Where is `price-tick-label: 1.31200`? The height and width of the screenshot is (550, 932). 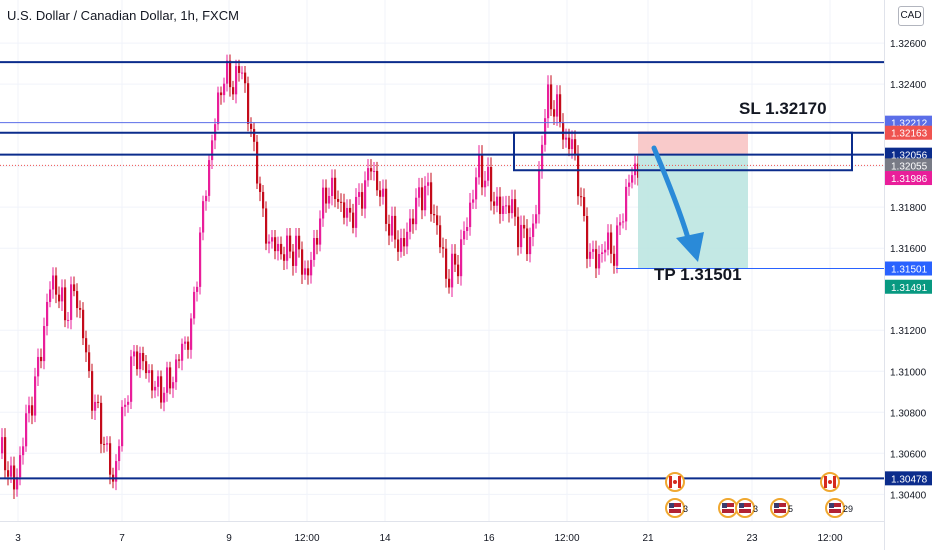 price-tick-label: 1.31200 is located at coordinates (908, 331).